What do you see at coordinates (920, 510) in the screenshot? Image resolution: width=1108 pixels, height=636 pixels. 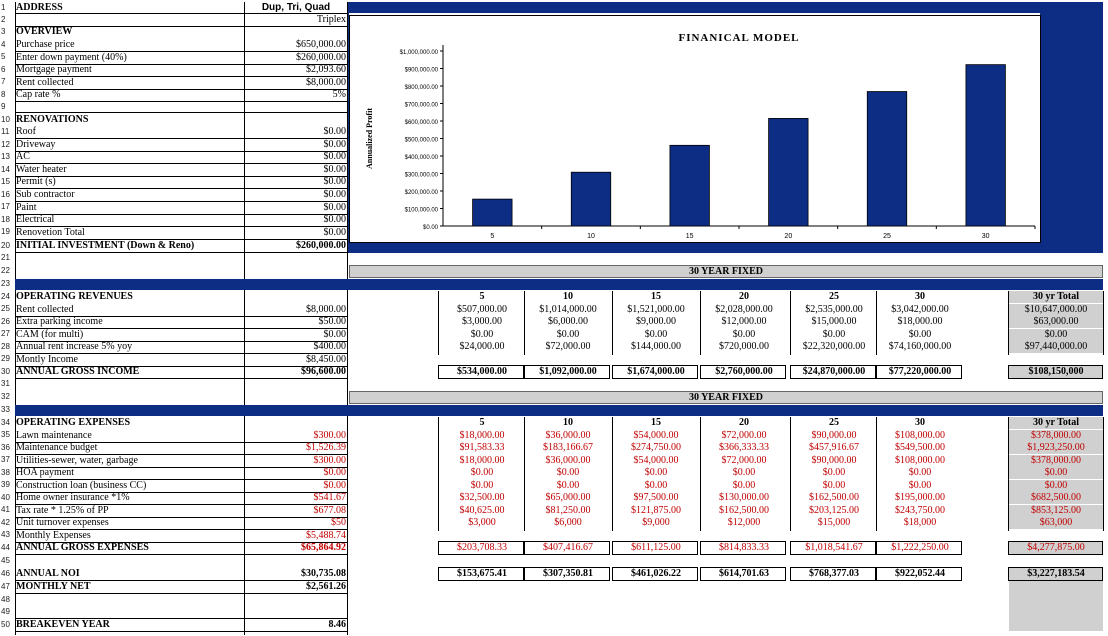 I see `table-cell: $243,750.00` at bounding box center [920, 510].